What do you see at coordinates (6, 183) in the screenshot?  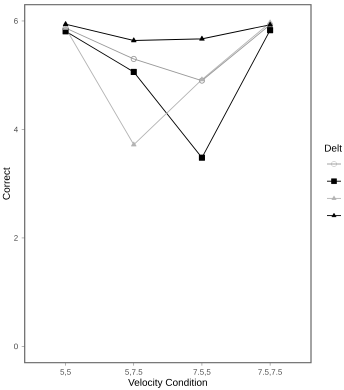 I see `y-axis-title: Correct` at bounding box center [6, 183].